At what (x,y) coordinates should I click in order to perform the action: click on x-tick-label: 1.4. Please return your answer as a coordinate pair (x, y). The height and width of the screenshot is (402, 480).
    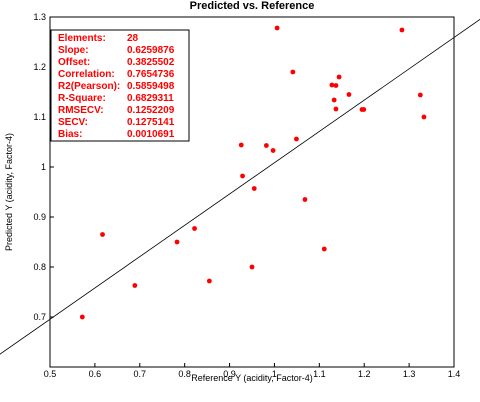
    Looking at the image, I should click on (454, 374).